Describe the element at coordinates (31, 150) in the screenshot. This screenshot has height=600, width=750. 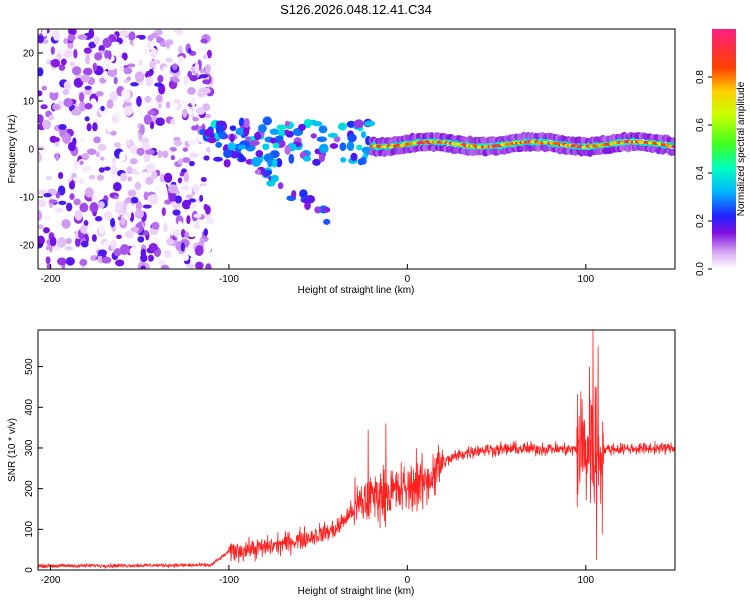
I see `spectrogram-ytick-label: 0` at that location.